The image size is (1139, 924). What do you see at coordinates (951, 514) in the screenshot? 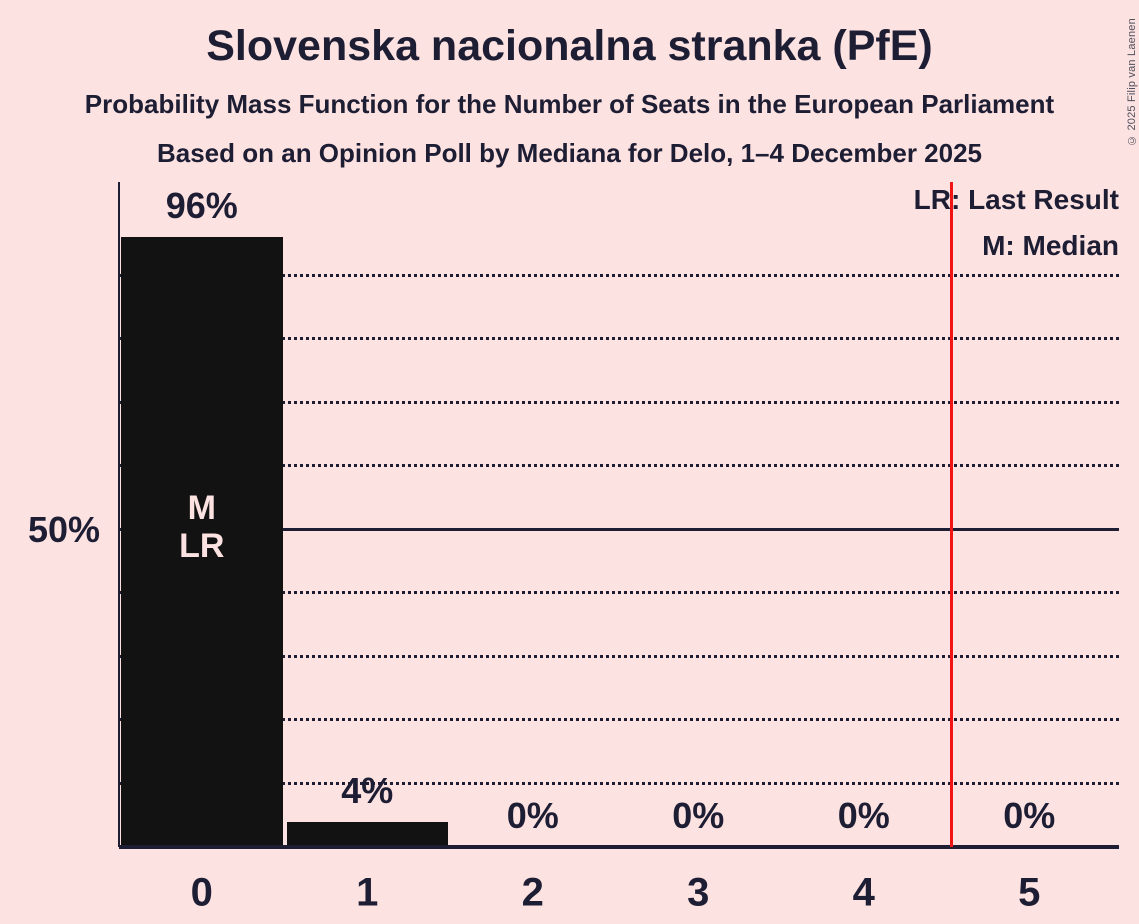
I see `last-result-line` at bounding box center [951, 514].